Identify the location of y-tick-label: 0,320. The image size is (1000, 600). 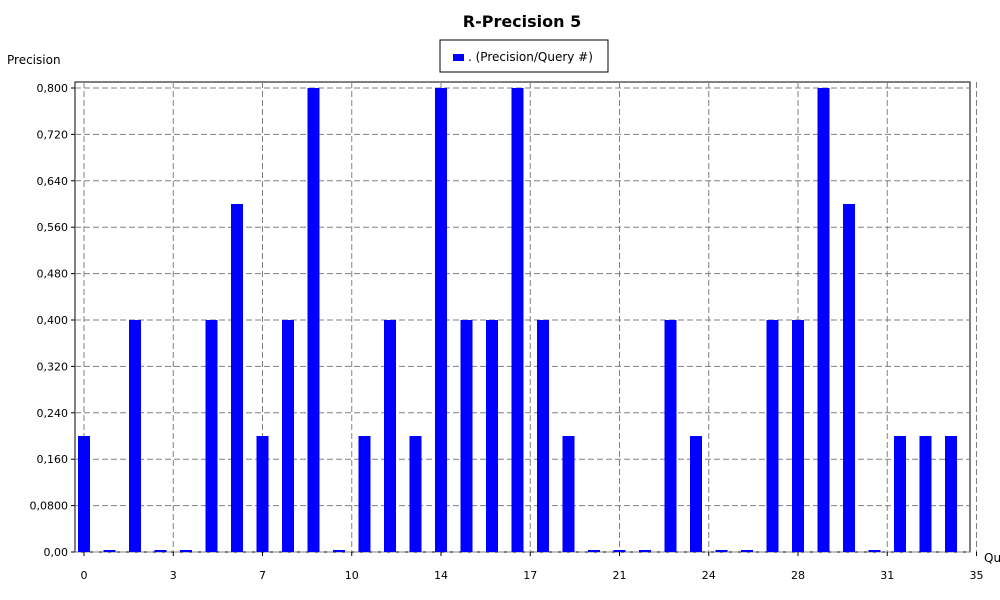
(53, 366).